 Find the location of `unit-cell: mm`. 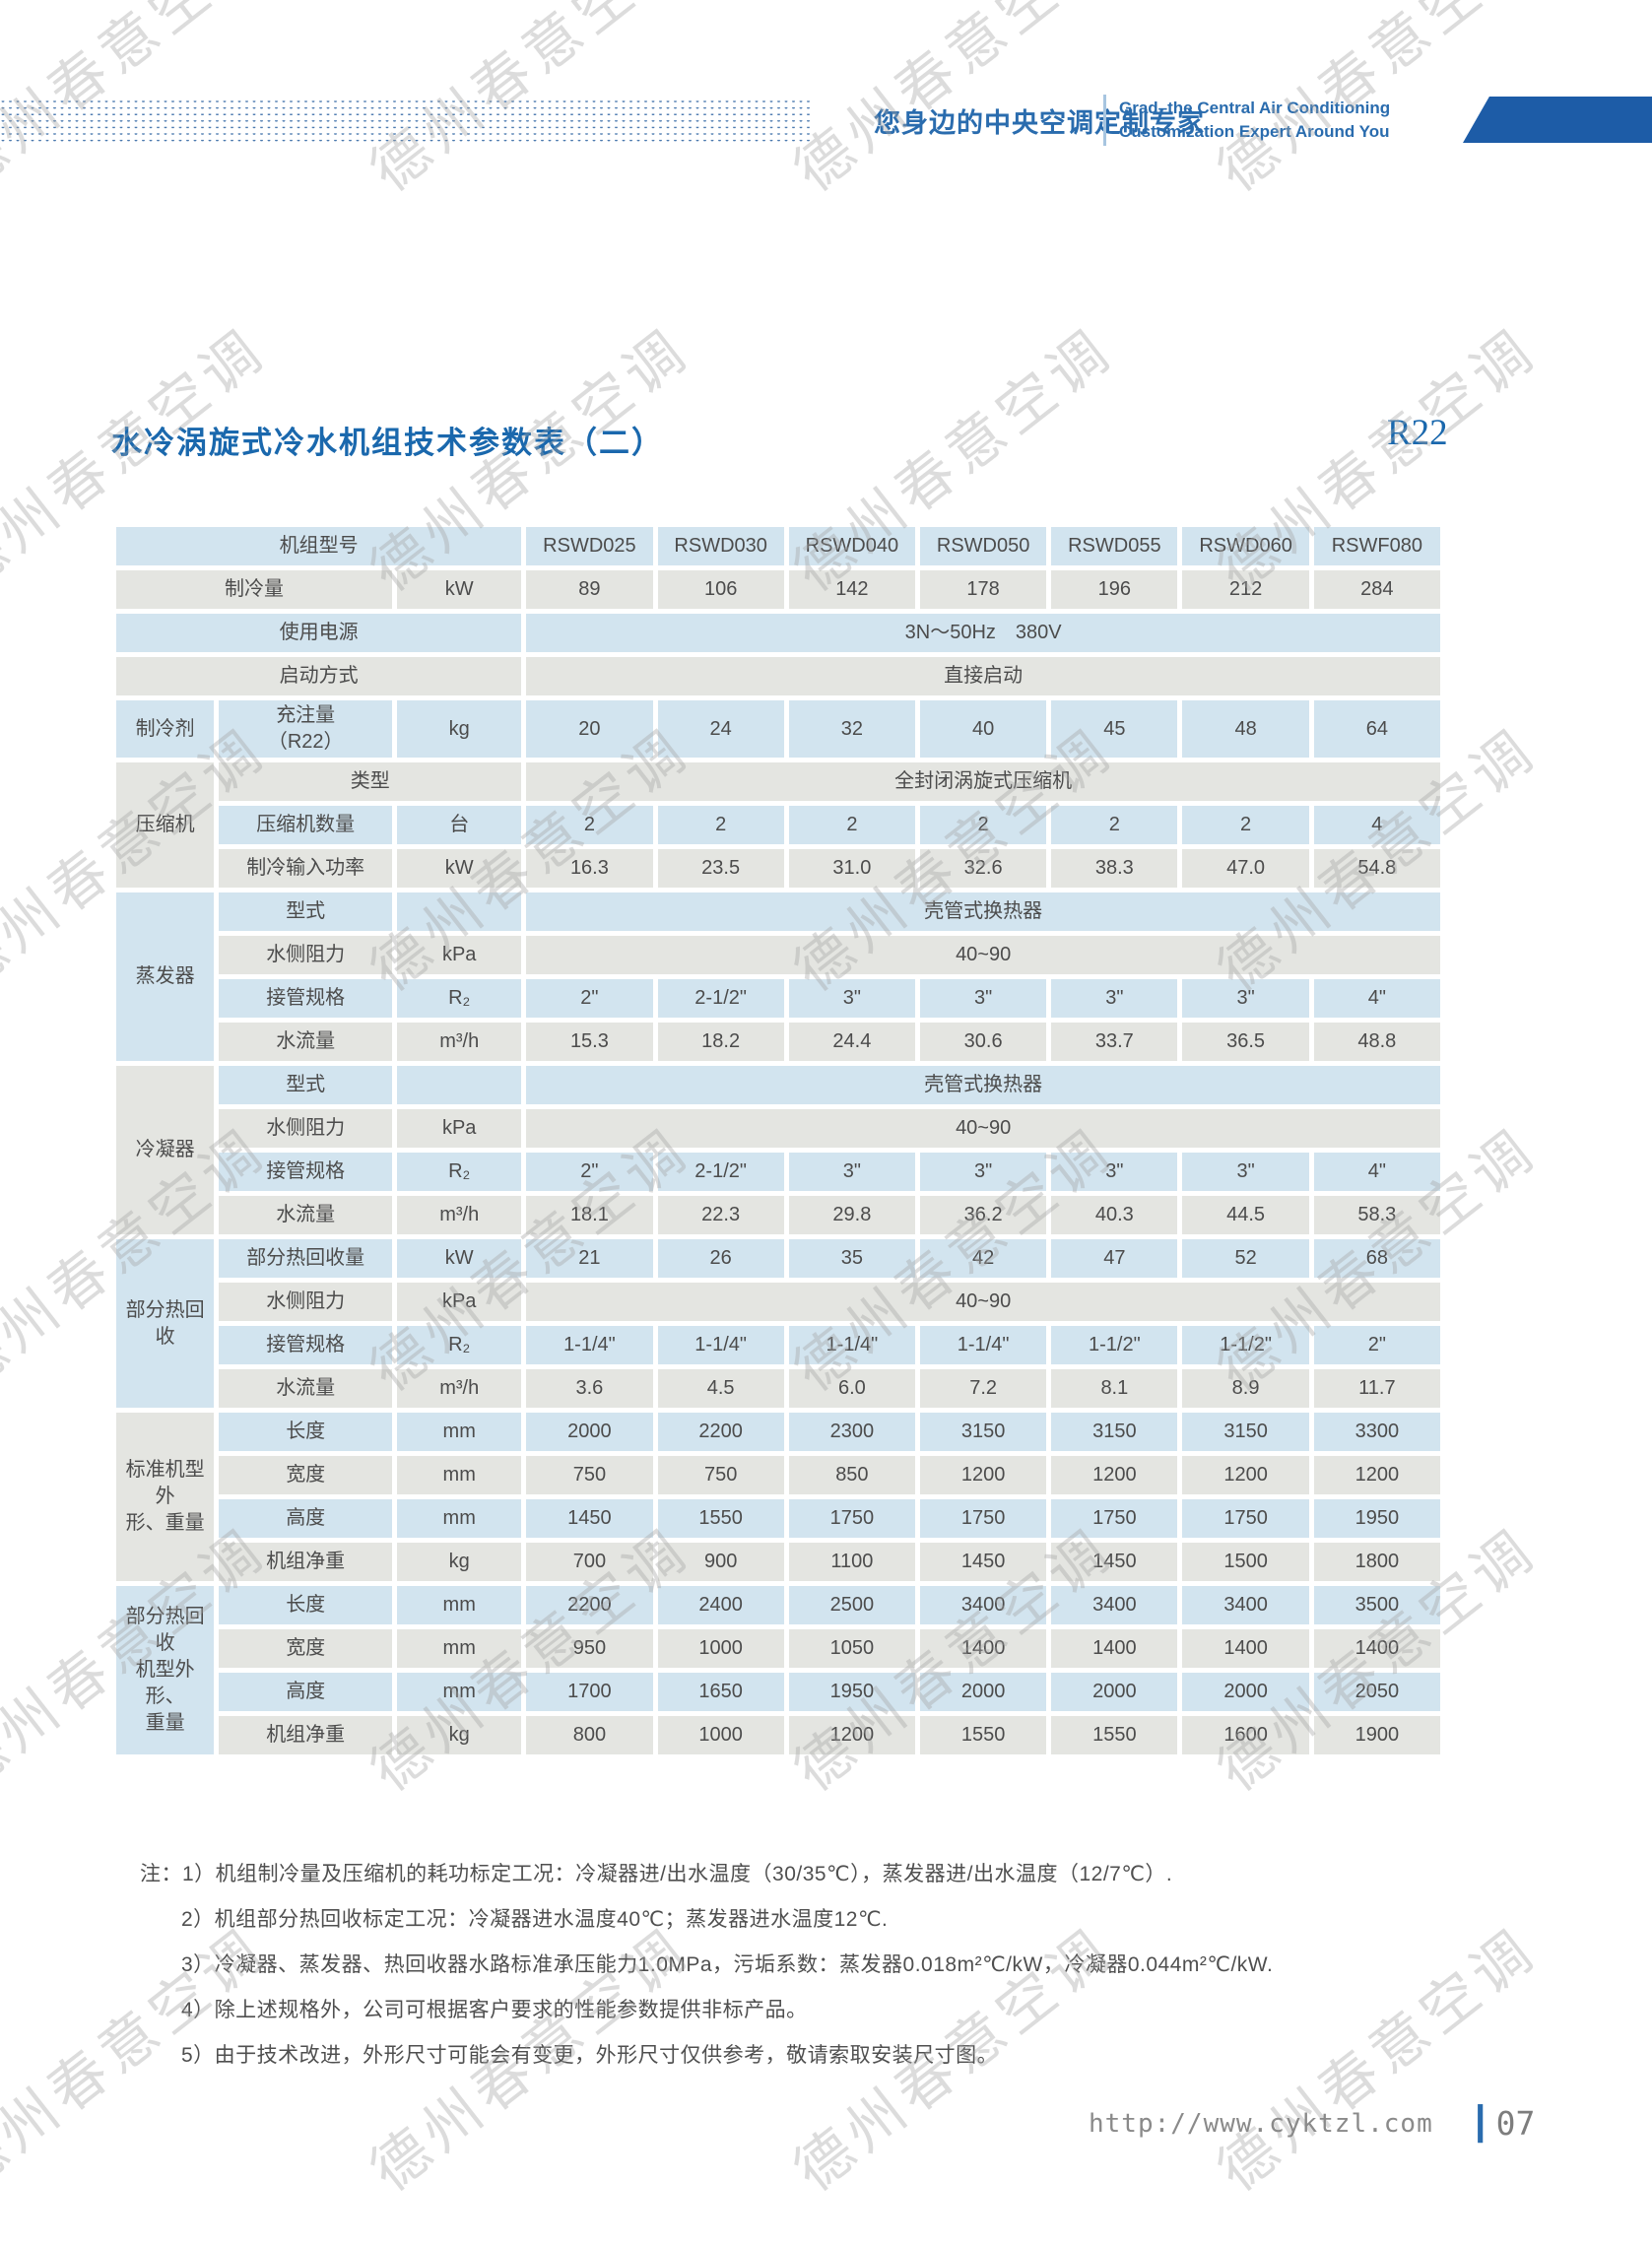

unit-cell: mm is located at coordinates (459, 1518).